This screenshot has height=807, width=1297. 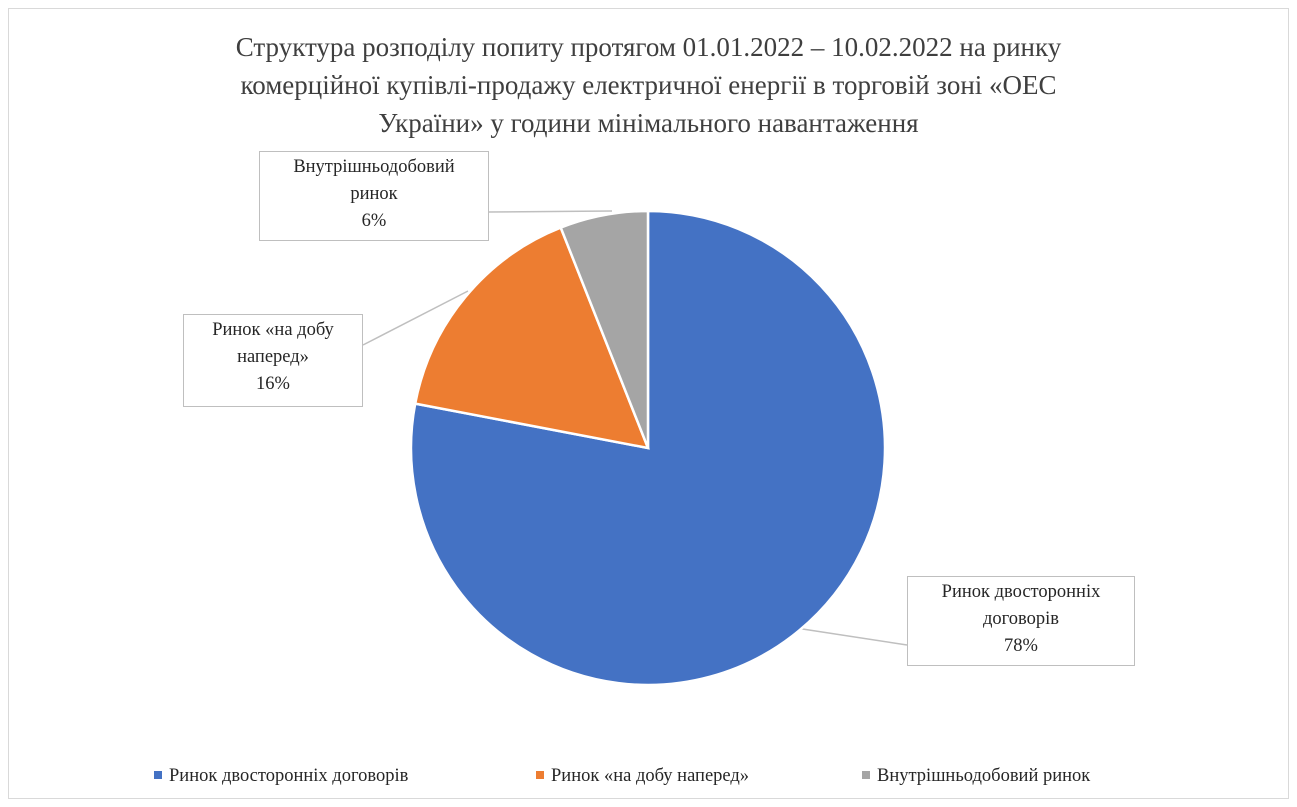 I want to click on legend-swatch-day-ahead, so click(x=540, y=774).